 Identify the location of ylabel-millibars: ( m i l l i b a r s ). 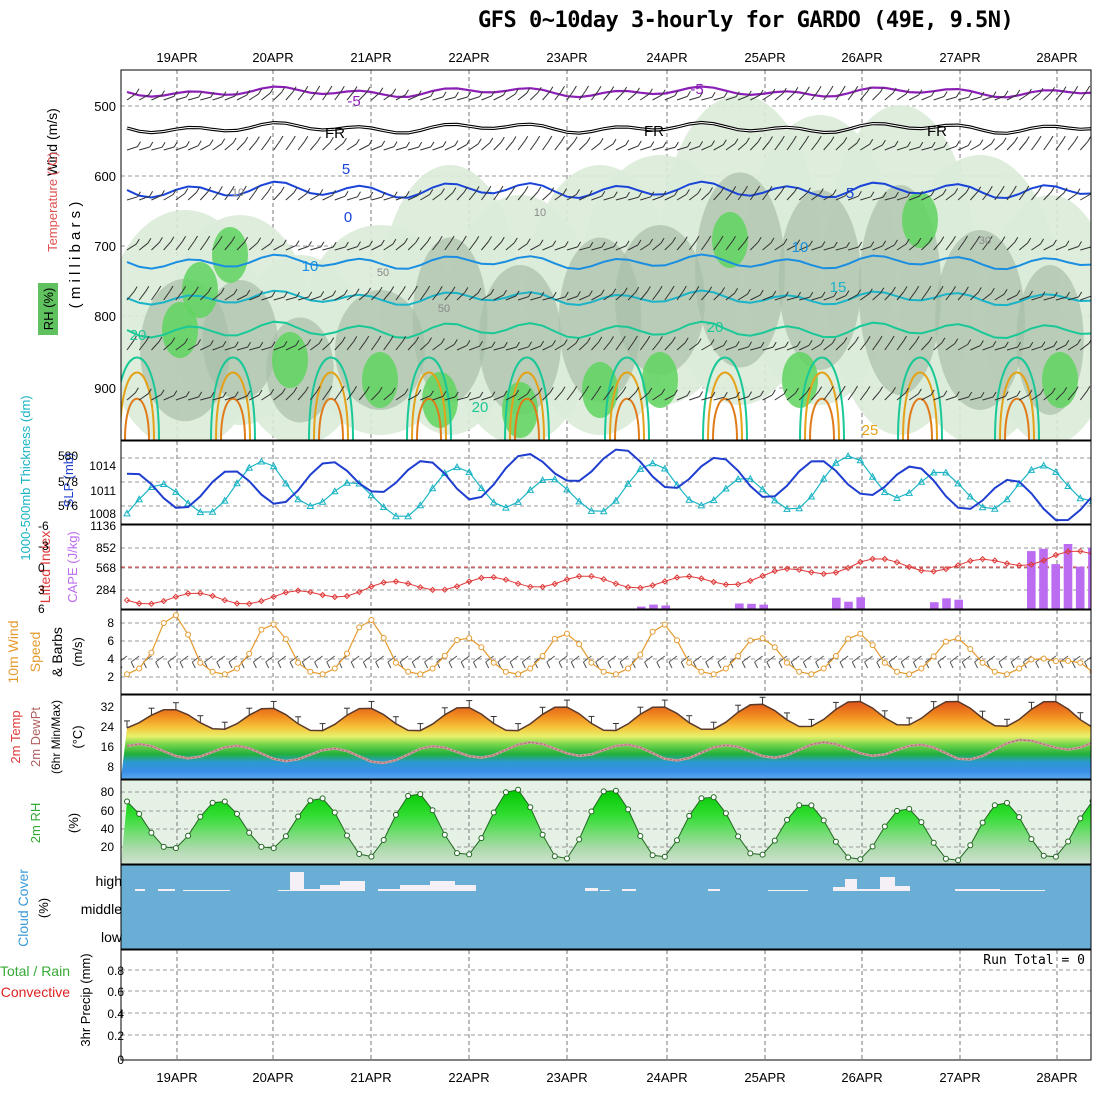
(75, 255).